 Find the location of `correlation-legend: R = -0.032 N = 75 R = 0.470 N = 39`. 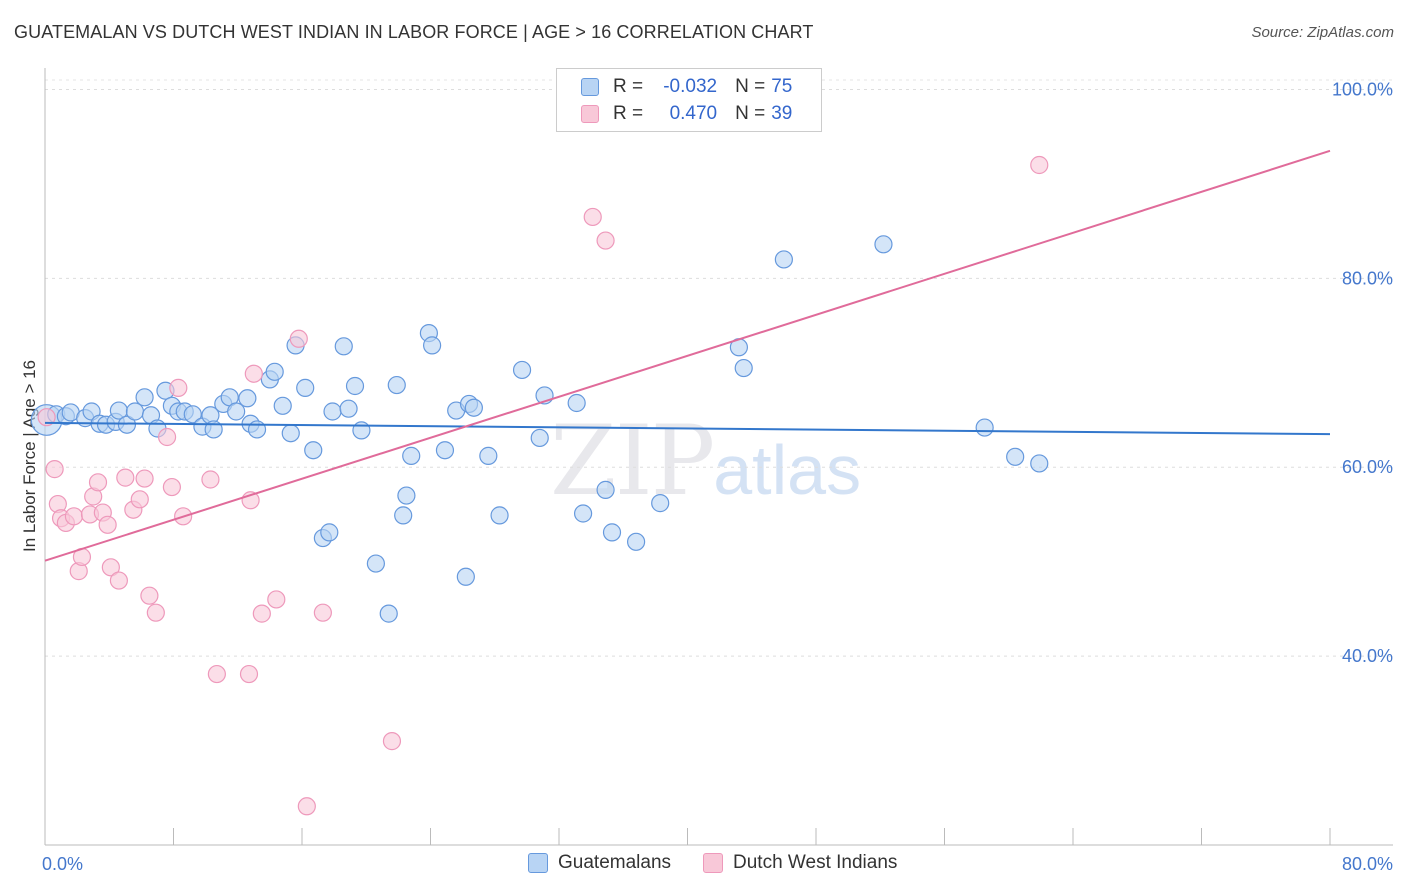

correlation-legend: R = -0.032 N = 75 R = 0.470 N = 39 is located at coordinates (689, 100).